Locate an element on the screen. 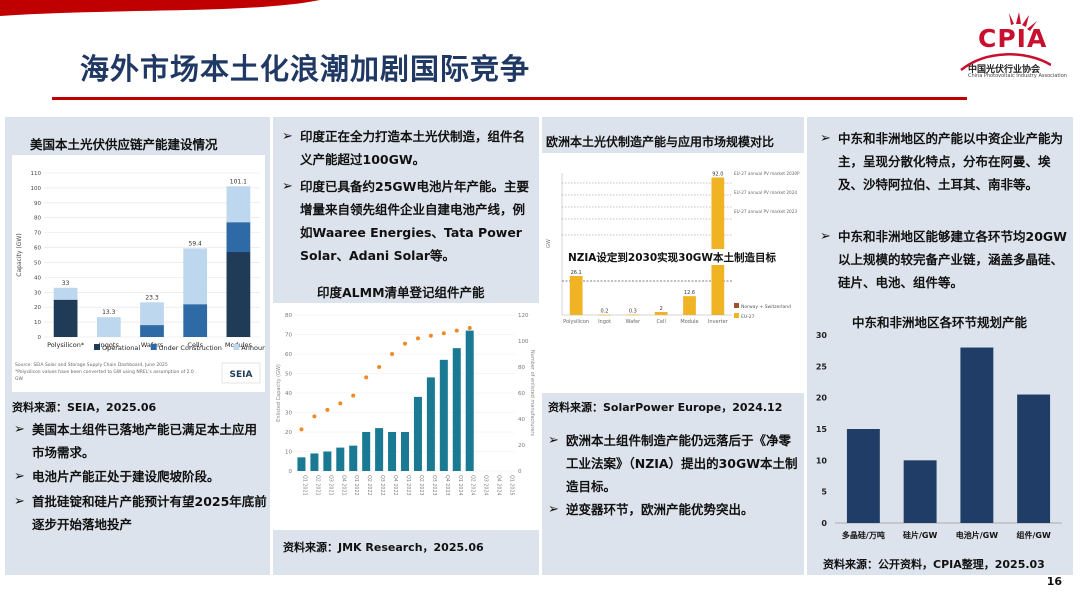  india-xtick: Q4 2021 is located at coordinates (343, 485).